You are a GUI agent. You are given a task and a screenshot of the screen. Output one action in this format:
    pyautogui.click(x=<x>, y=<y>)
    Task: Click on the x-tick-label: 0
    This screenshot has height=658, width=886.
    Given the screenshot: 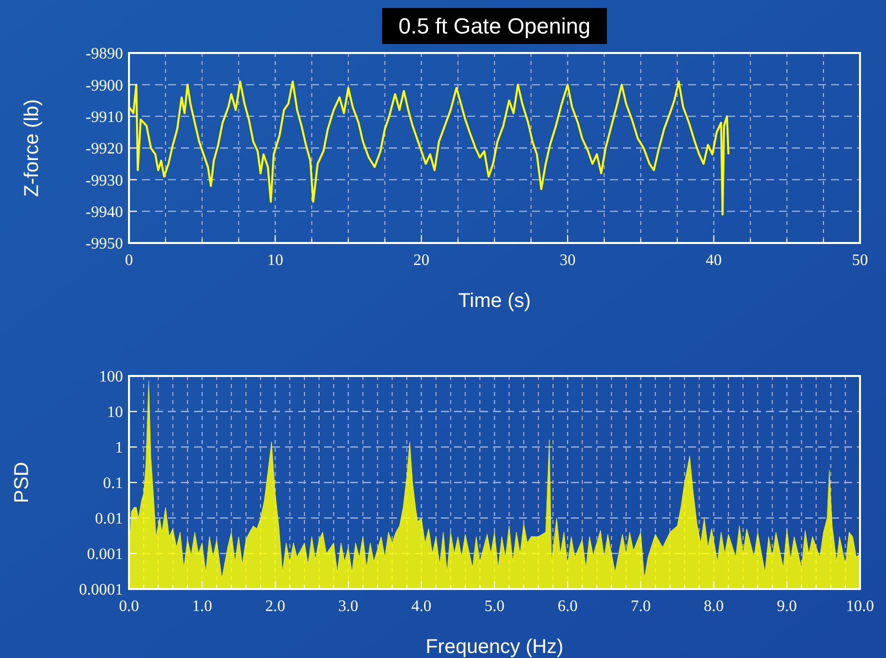 What is the action you would take?
    pyautogui.click(x=129, y=260)
    